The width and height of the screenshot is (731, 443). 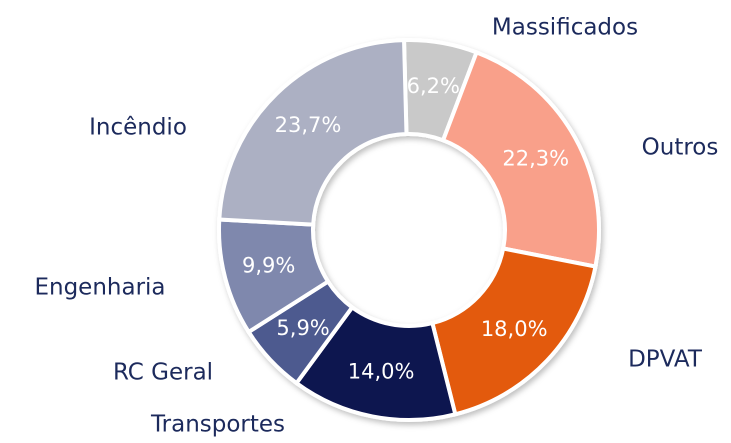 What do you see at coordinates (308, 125) in the screenshot?
I see `value-label: 23,7%` at bounding box center [308, 125].